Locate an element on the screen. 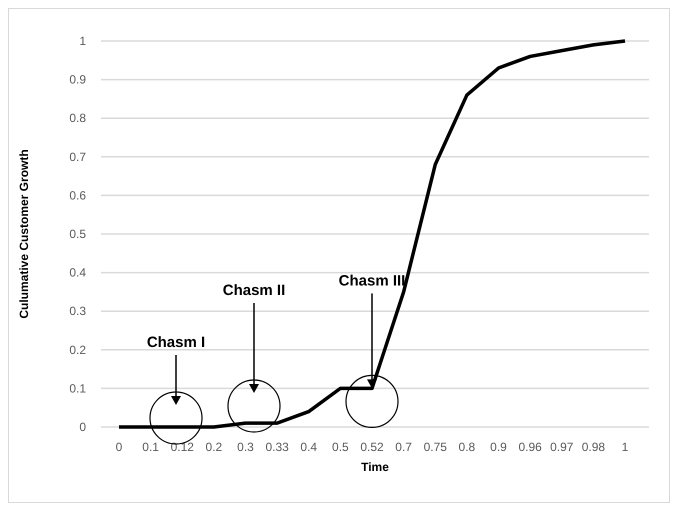 The height and width of the screenshot is (511, 678). y-tick-label: 0.4 is located at coordinates (77, 273).